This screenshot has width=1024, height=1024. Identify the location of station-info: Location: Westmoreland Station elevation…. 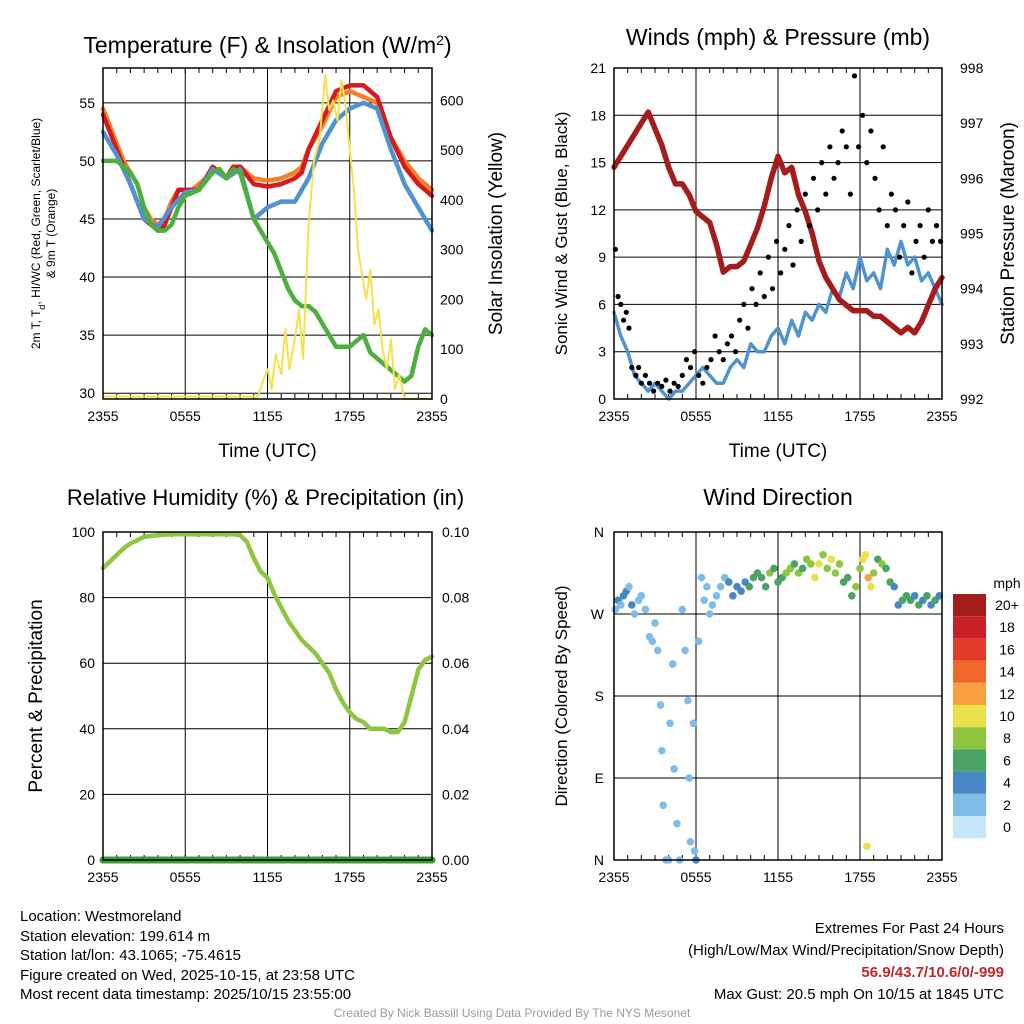
(187, 956).